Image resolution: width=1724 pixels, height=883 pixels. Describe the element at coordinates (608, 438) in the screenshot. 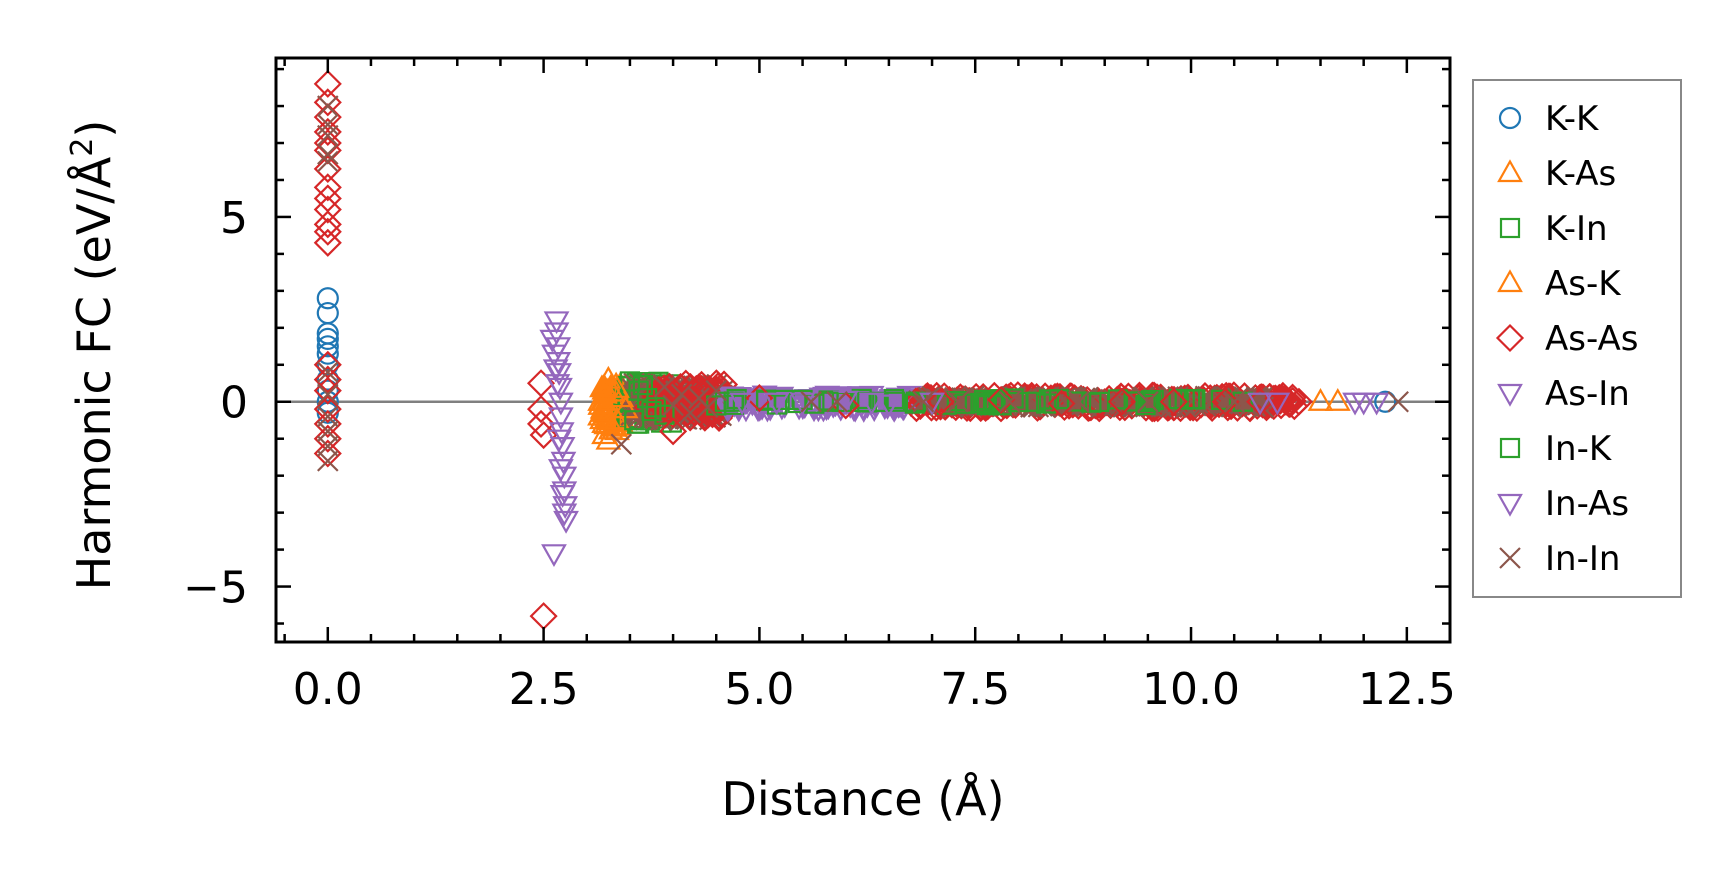

I see `point-k-as` at that location.